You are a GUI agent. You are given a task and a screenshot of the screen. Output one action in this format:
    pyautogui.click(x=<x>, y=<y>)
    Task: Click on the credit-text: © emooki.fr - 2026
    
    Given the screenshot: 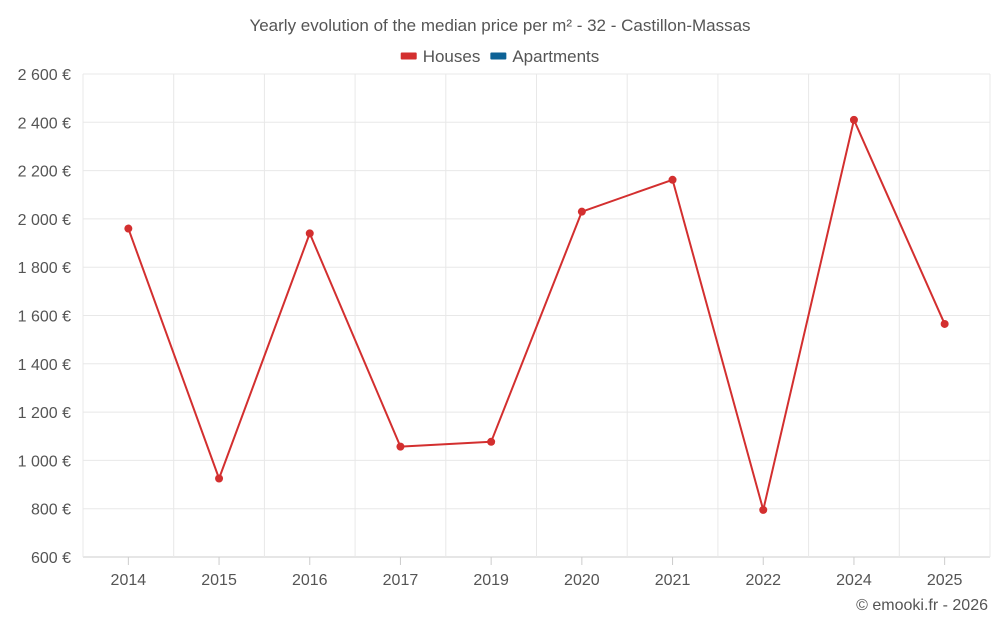 What is the action you would take?
    pyautogui.click(x=922, y=605)
    